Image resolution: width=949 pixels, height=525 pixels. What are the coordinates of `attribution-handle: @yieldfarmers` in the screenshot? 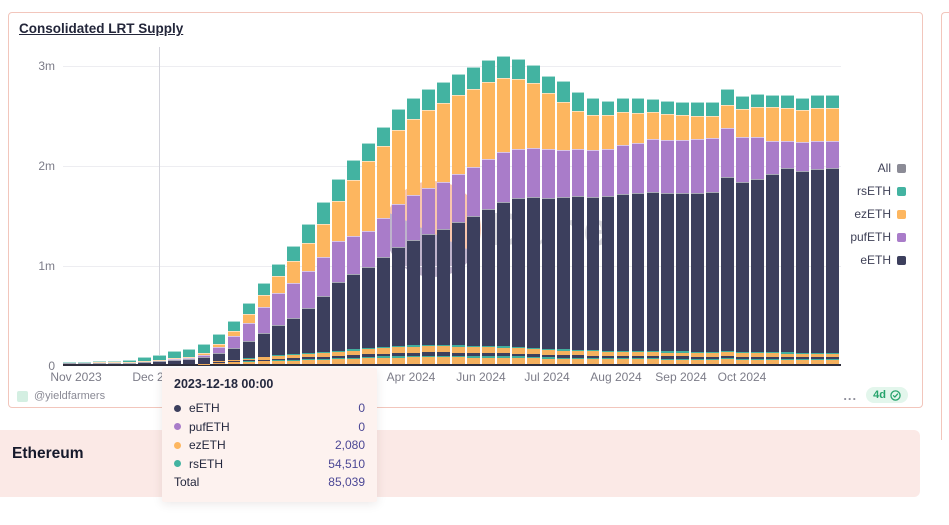 It's located at (70, 396).